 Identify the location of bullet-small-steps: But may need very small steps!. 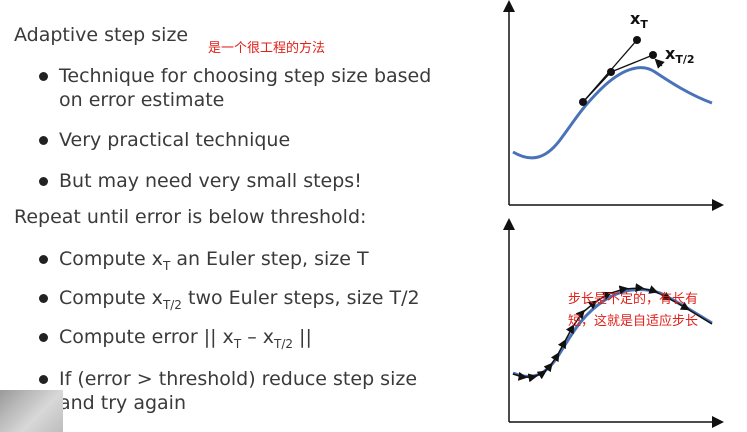
(200, 181).